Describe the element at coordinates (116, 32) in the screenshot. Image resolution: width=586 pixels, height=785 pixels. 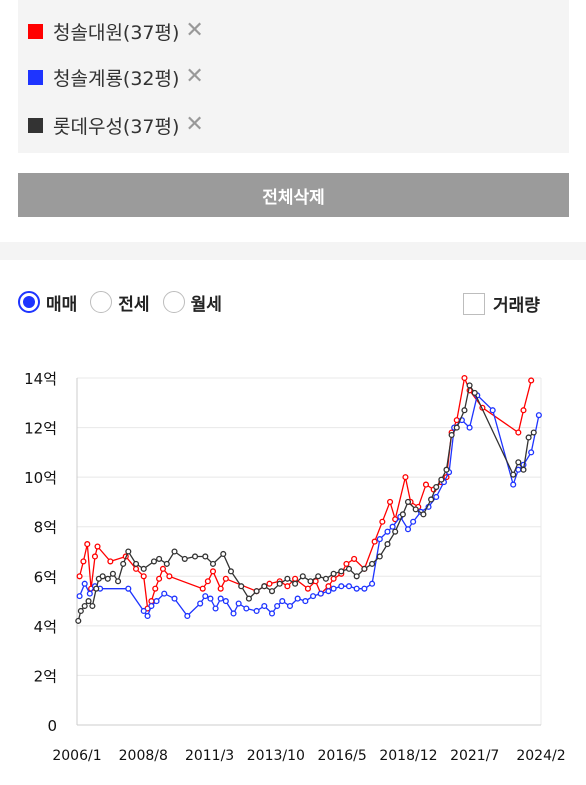
I see `selected-item-label: 청솔대원(37평)` at that location.